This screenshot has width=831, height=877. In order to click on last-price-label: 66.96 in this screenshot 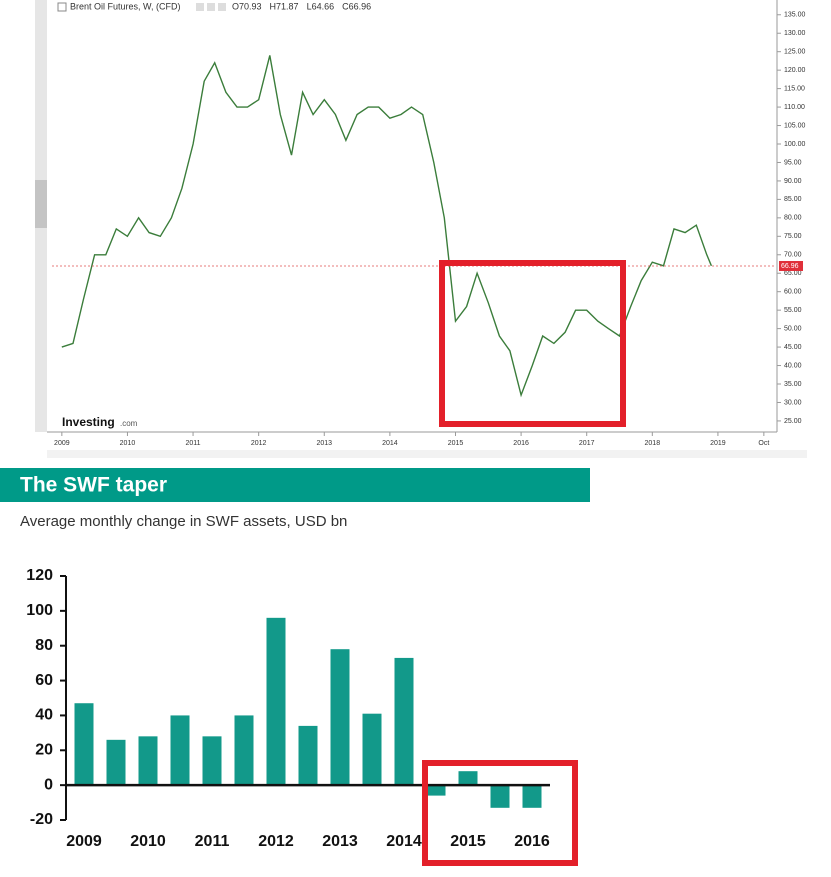, I will do `click(790, 266)`.